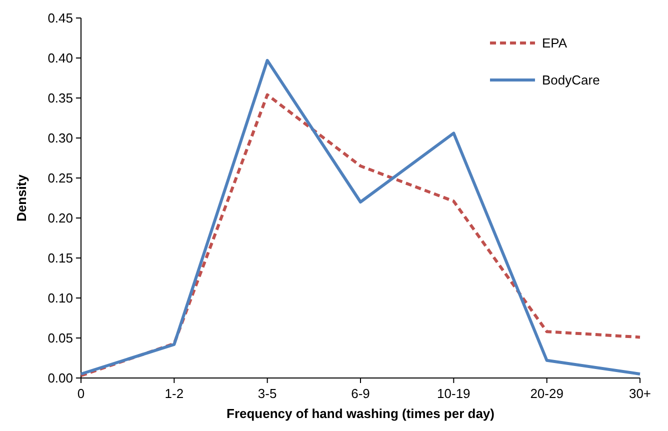 This screenshot has width=668, height=431. I want to click on y-tick-label: 0.45, so click(60, 18).